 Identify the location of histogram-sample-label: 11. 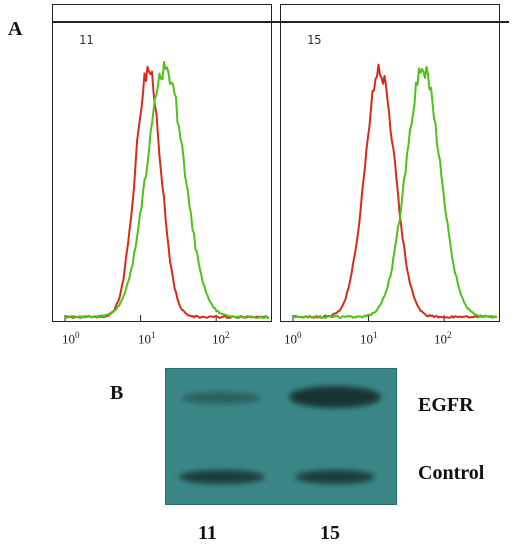
(86, 40).